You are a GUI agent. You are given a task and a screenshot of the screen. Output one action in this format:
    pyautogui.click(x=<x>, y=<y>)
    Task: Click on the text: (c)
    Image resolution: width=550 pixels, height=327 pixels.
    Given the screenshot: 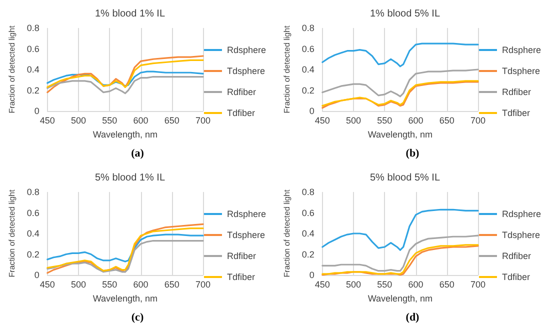 What is the action you would take?
    pyautogui.click(x=137, y=317)
    